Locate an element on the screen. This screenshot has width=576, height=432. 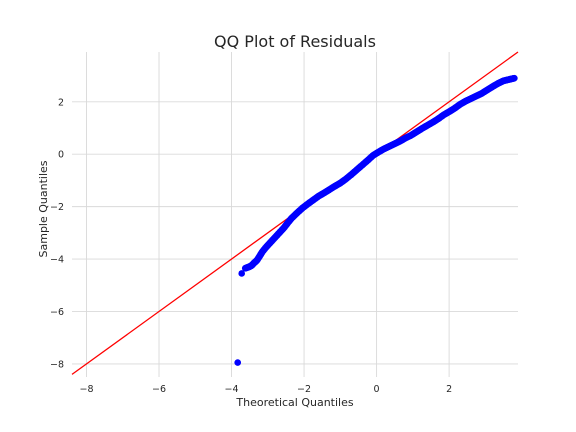
x-tick-labels: −8 −6 −4 −2 0 2 is located at coordinates (265, 389).